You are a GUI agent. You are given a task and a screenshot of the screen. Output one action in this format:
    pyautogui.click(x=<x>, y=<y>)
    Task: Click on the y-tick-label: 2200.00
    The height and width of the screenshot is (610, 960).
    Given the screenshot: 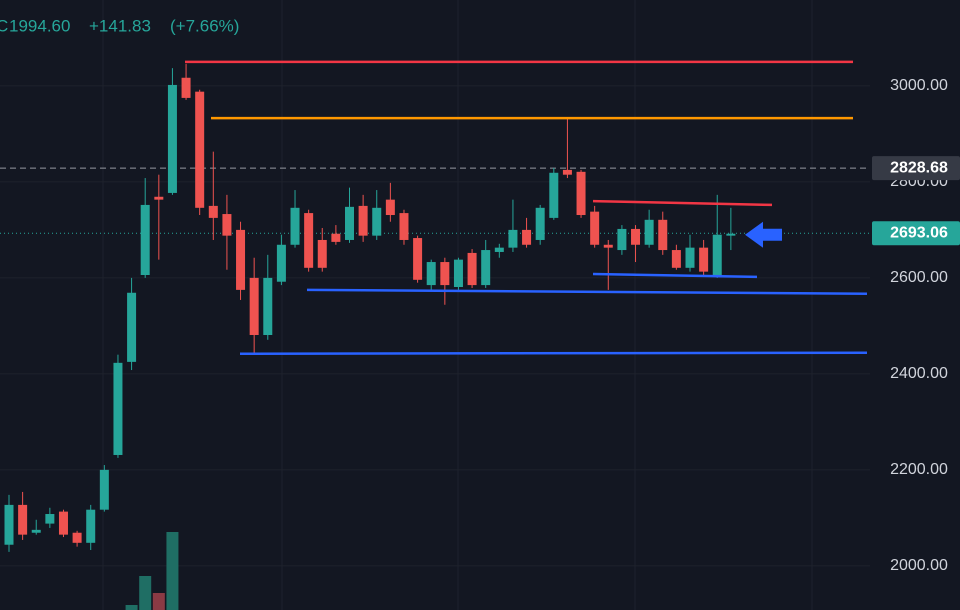 What is the action you would take?
    pyautogui.click(x=919, y=469)
    